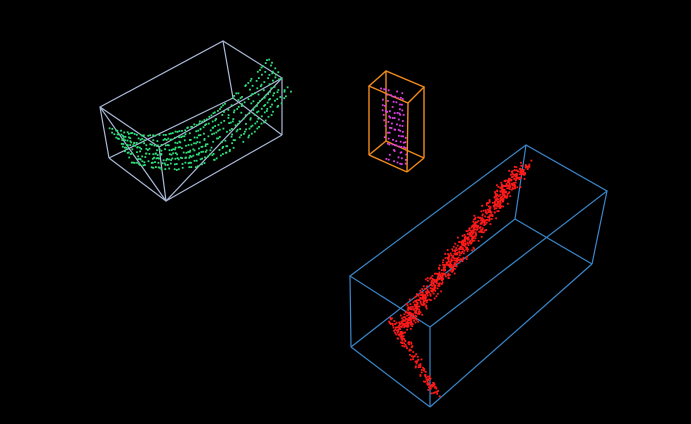 The width and height of the screenshot is (691, 424). Describe the element at coordinates (228, 69) in the screenshot. I see `green-object-bbox-edge` at that location.